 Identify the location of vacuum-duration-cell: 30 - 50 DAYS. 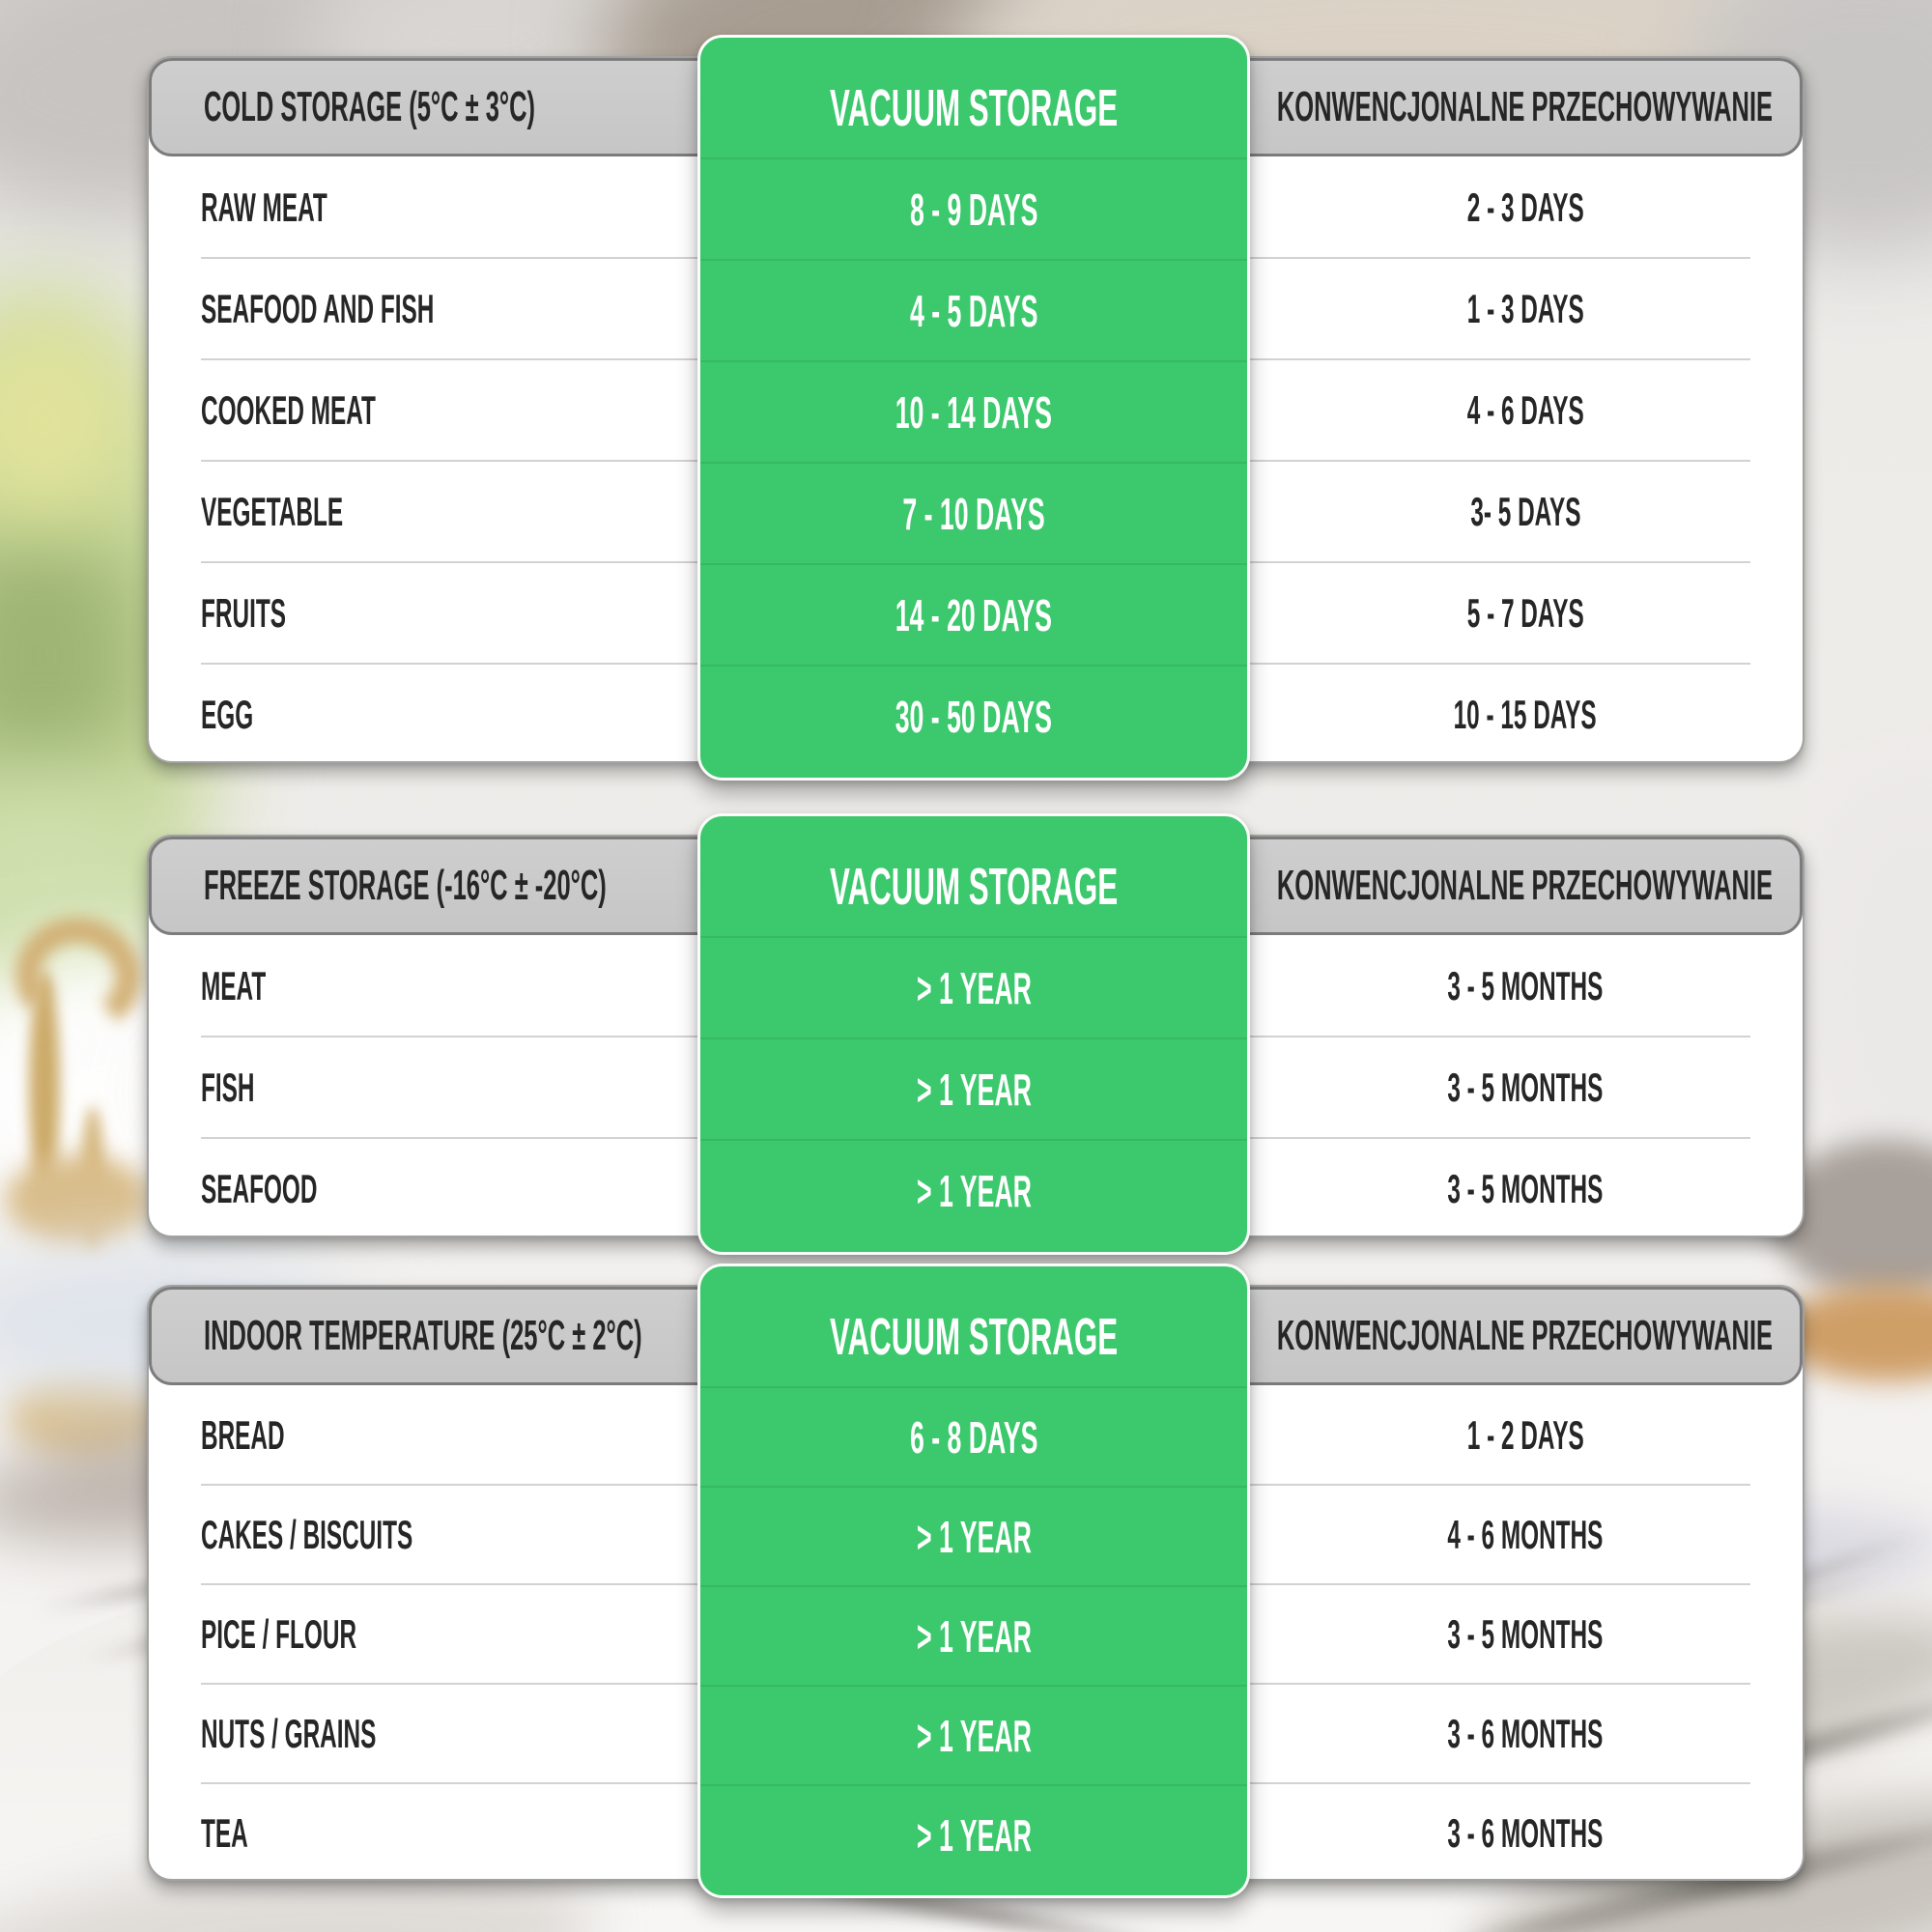
(973, 715).